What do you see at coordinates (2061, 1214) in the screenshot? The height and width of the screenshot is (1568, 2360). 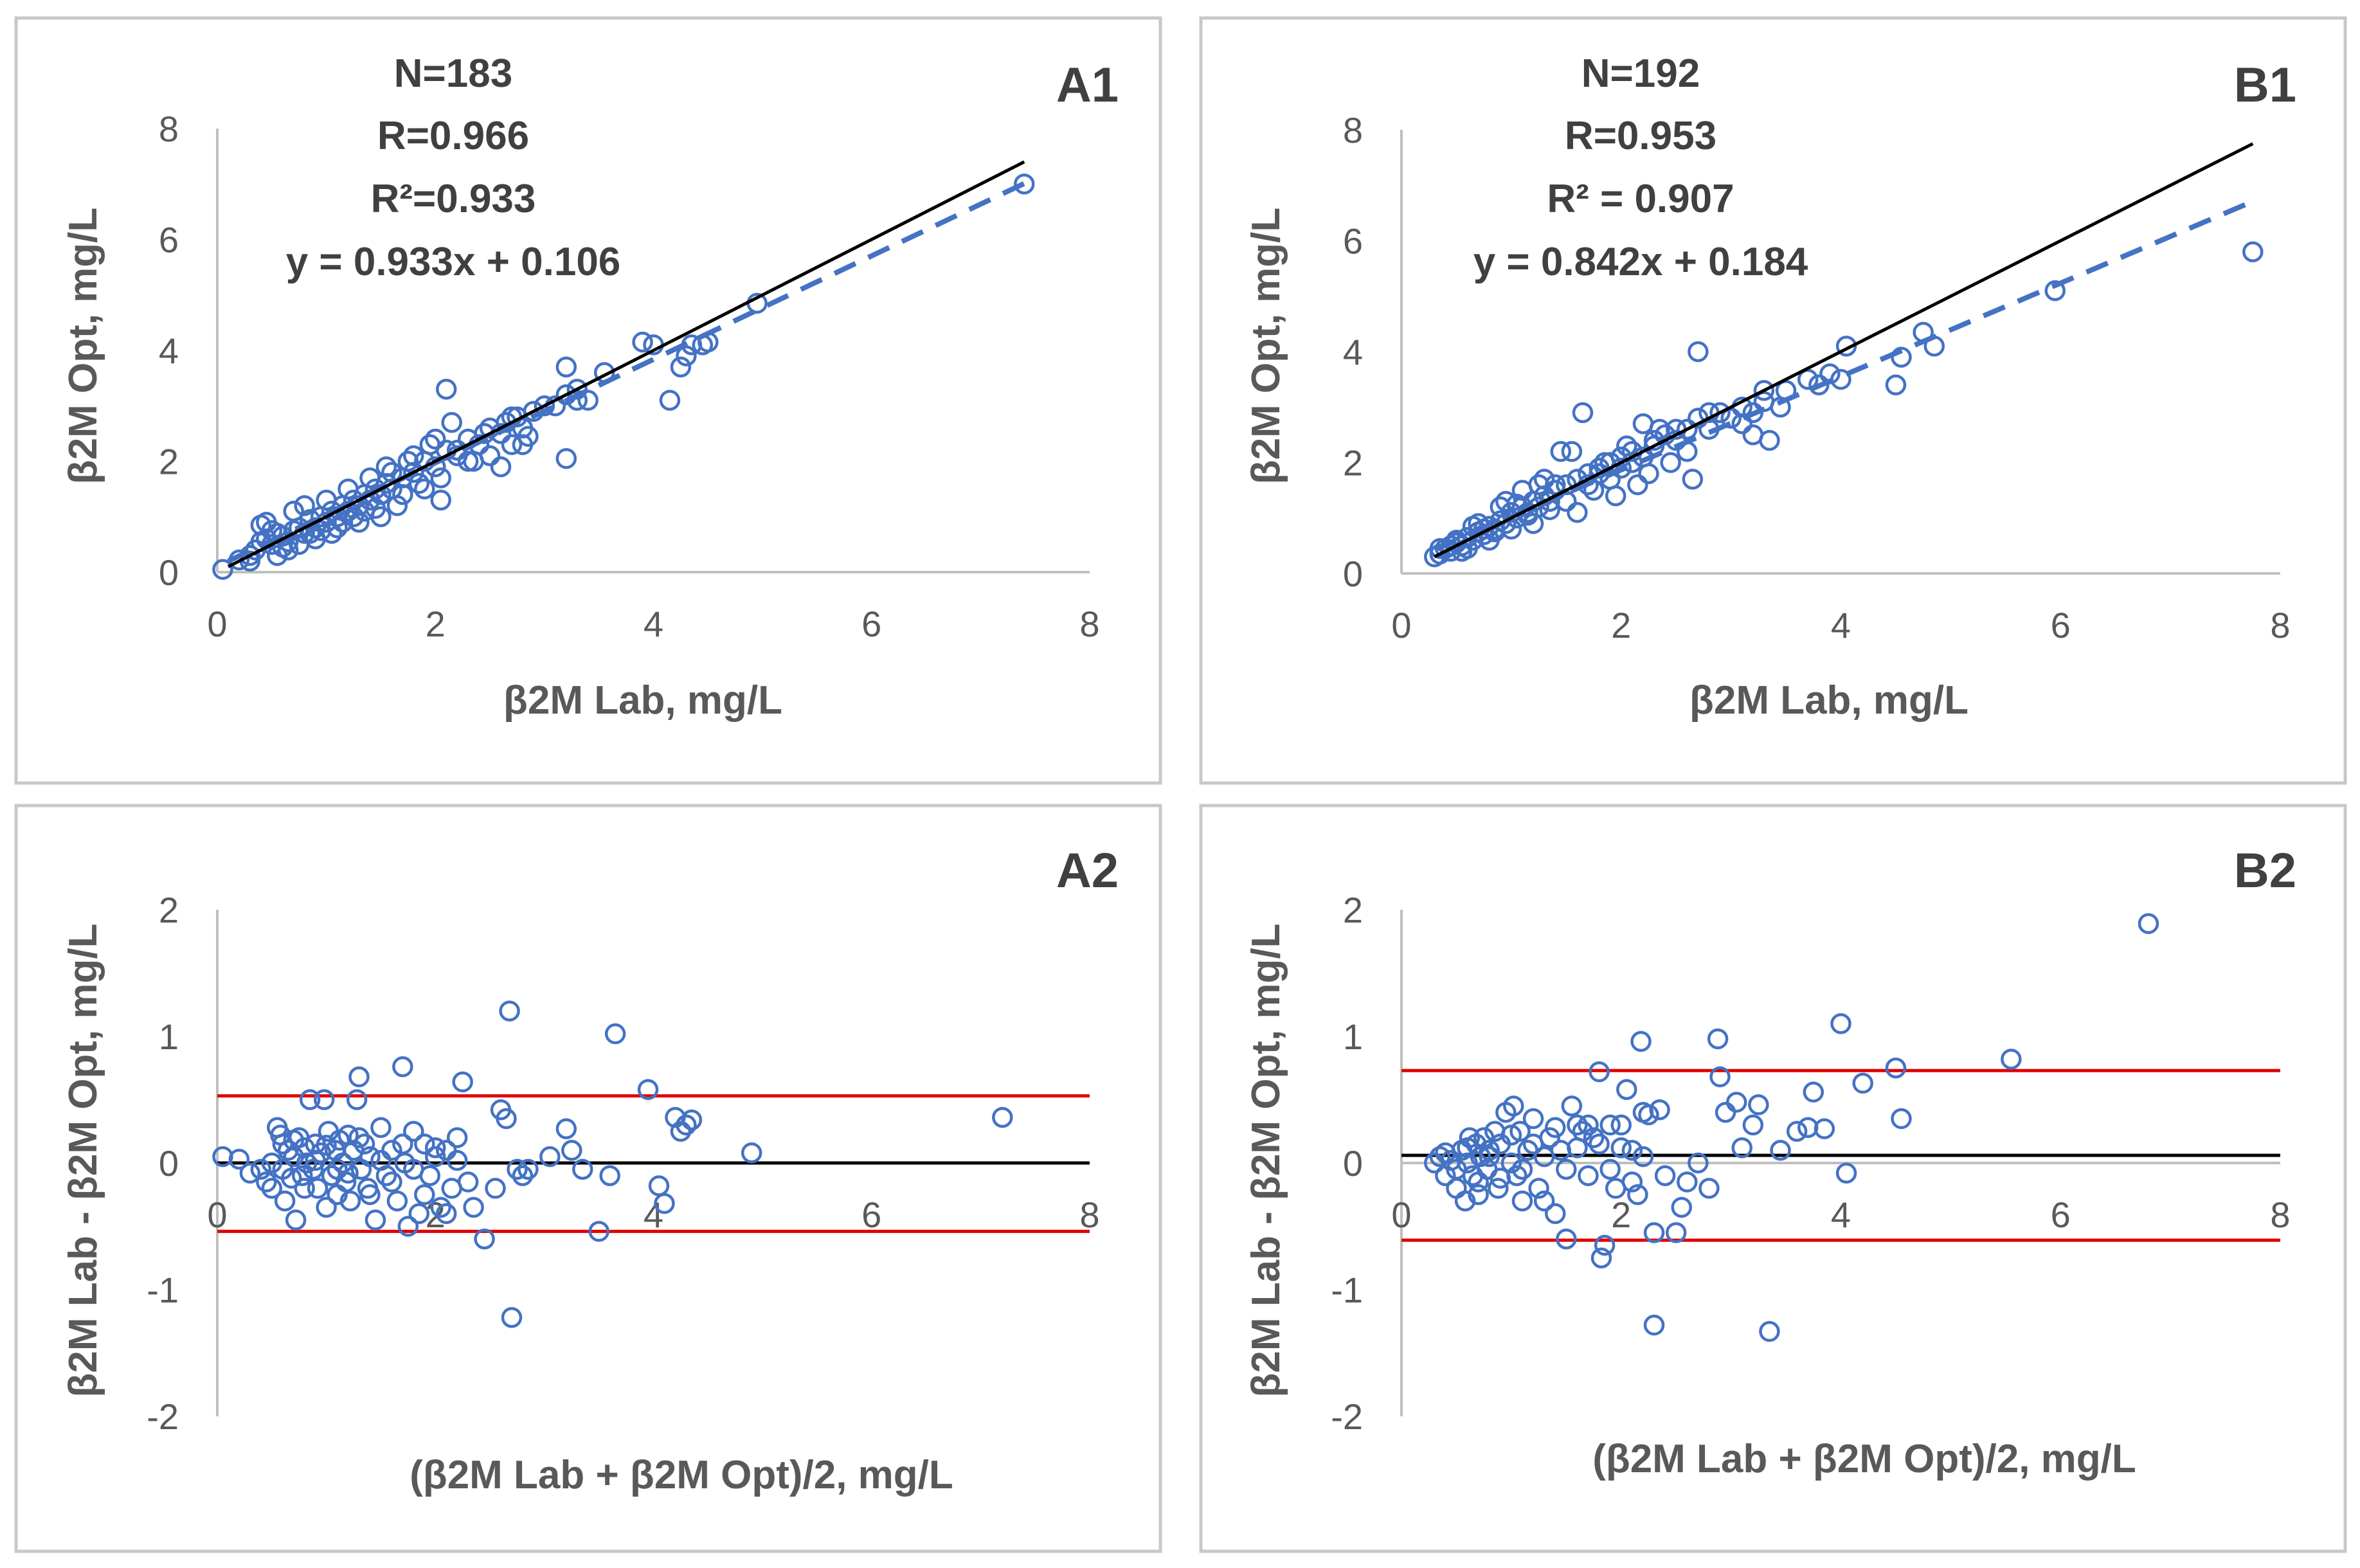 I see `b2-x-tick-label: 6` at bounding box center [2061, 1214].